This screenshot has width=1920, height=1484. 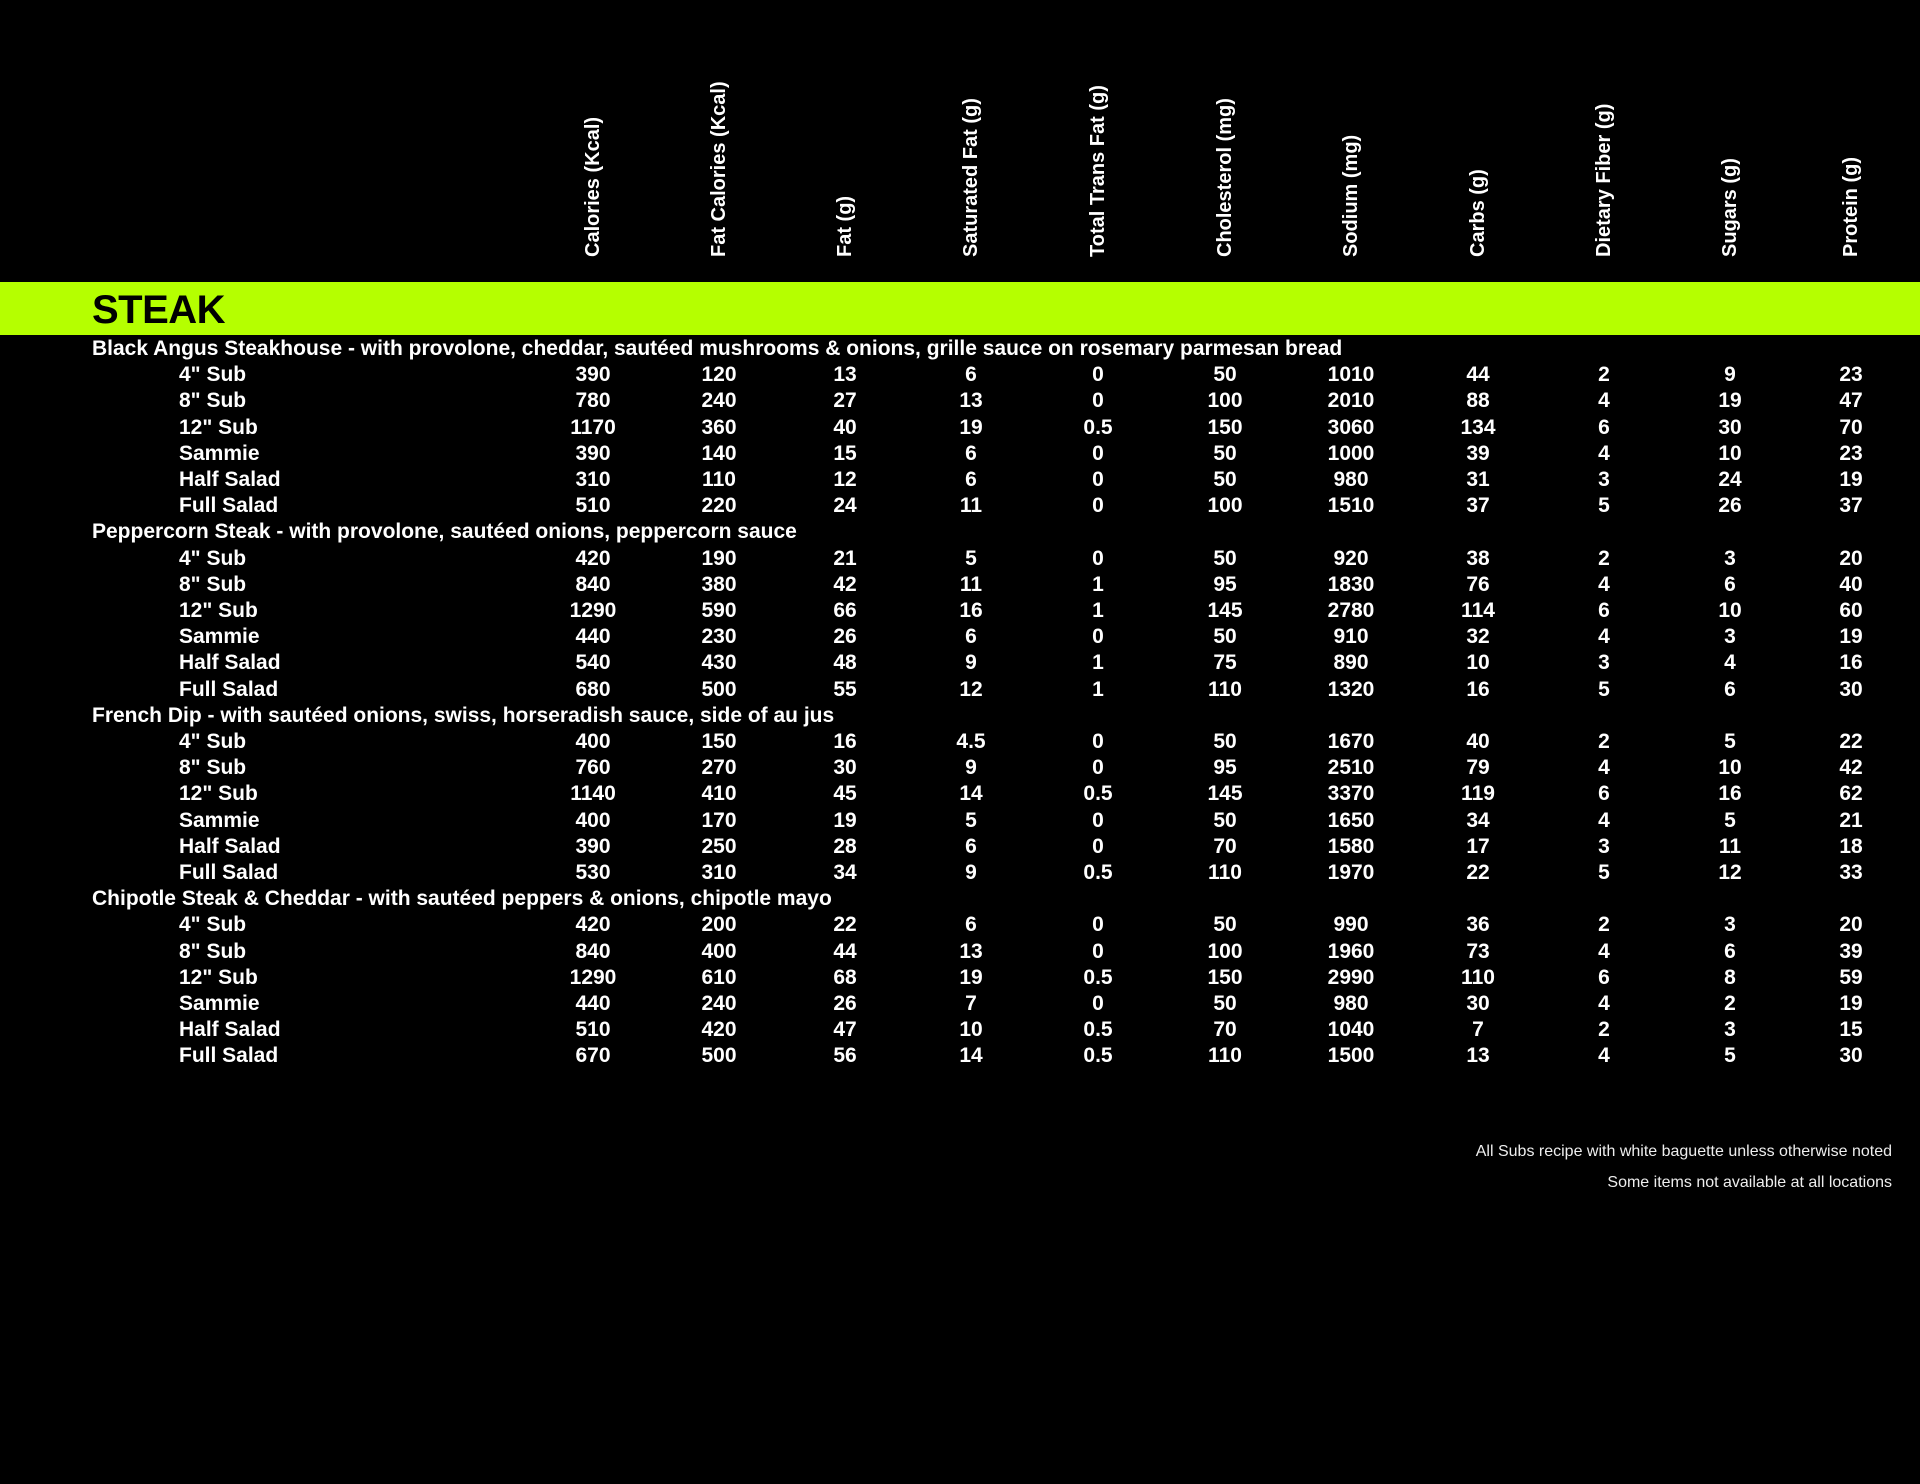 What do you see at coordinates (1351, 195) in the screenshot?
I see `column-header-label: Sodium (mg)` at bounding box center [1351, 195].